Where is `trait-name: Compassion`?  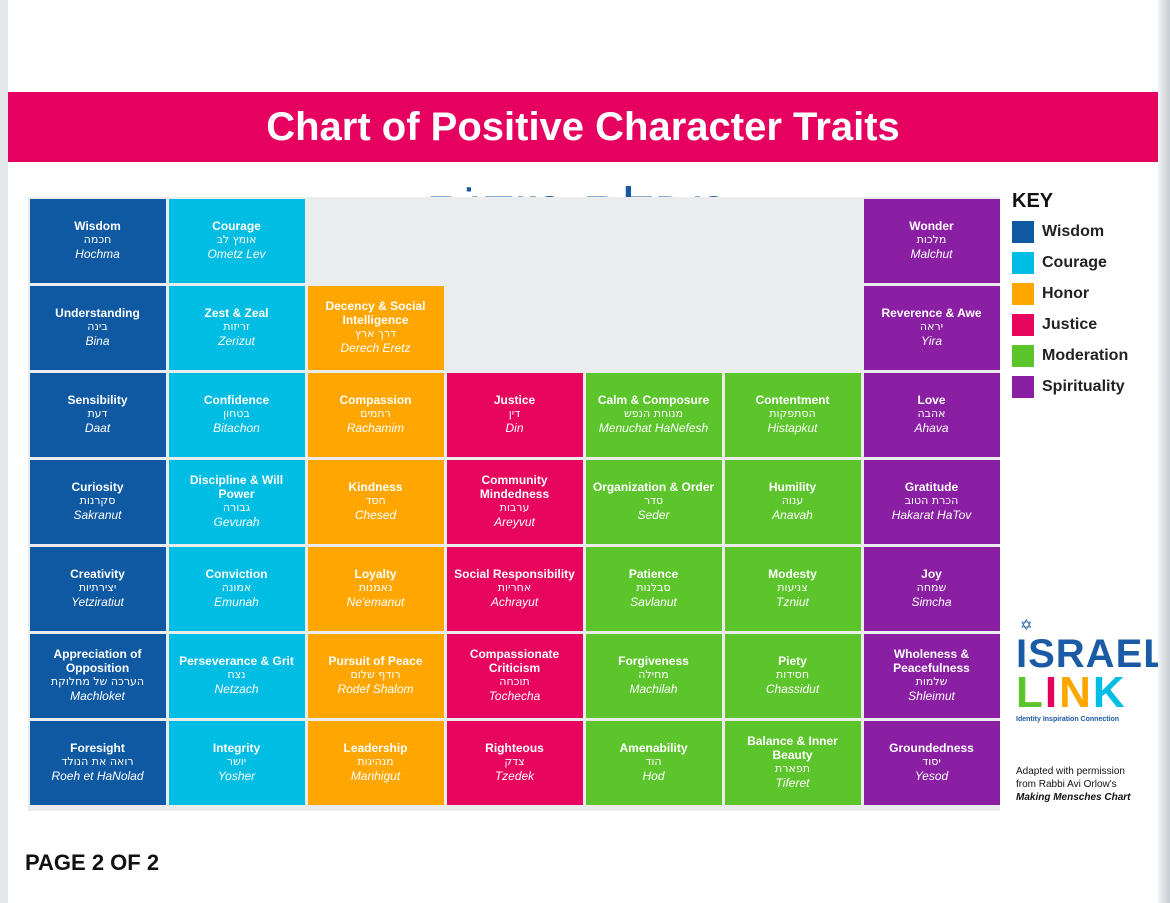
trait-name: Compassion is located at coordinates (375, 400).